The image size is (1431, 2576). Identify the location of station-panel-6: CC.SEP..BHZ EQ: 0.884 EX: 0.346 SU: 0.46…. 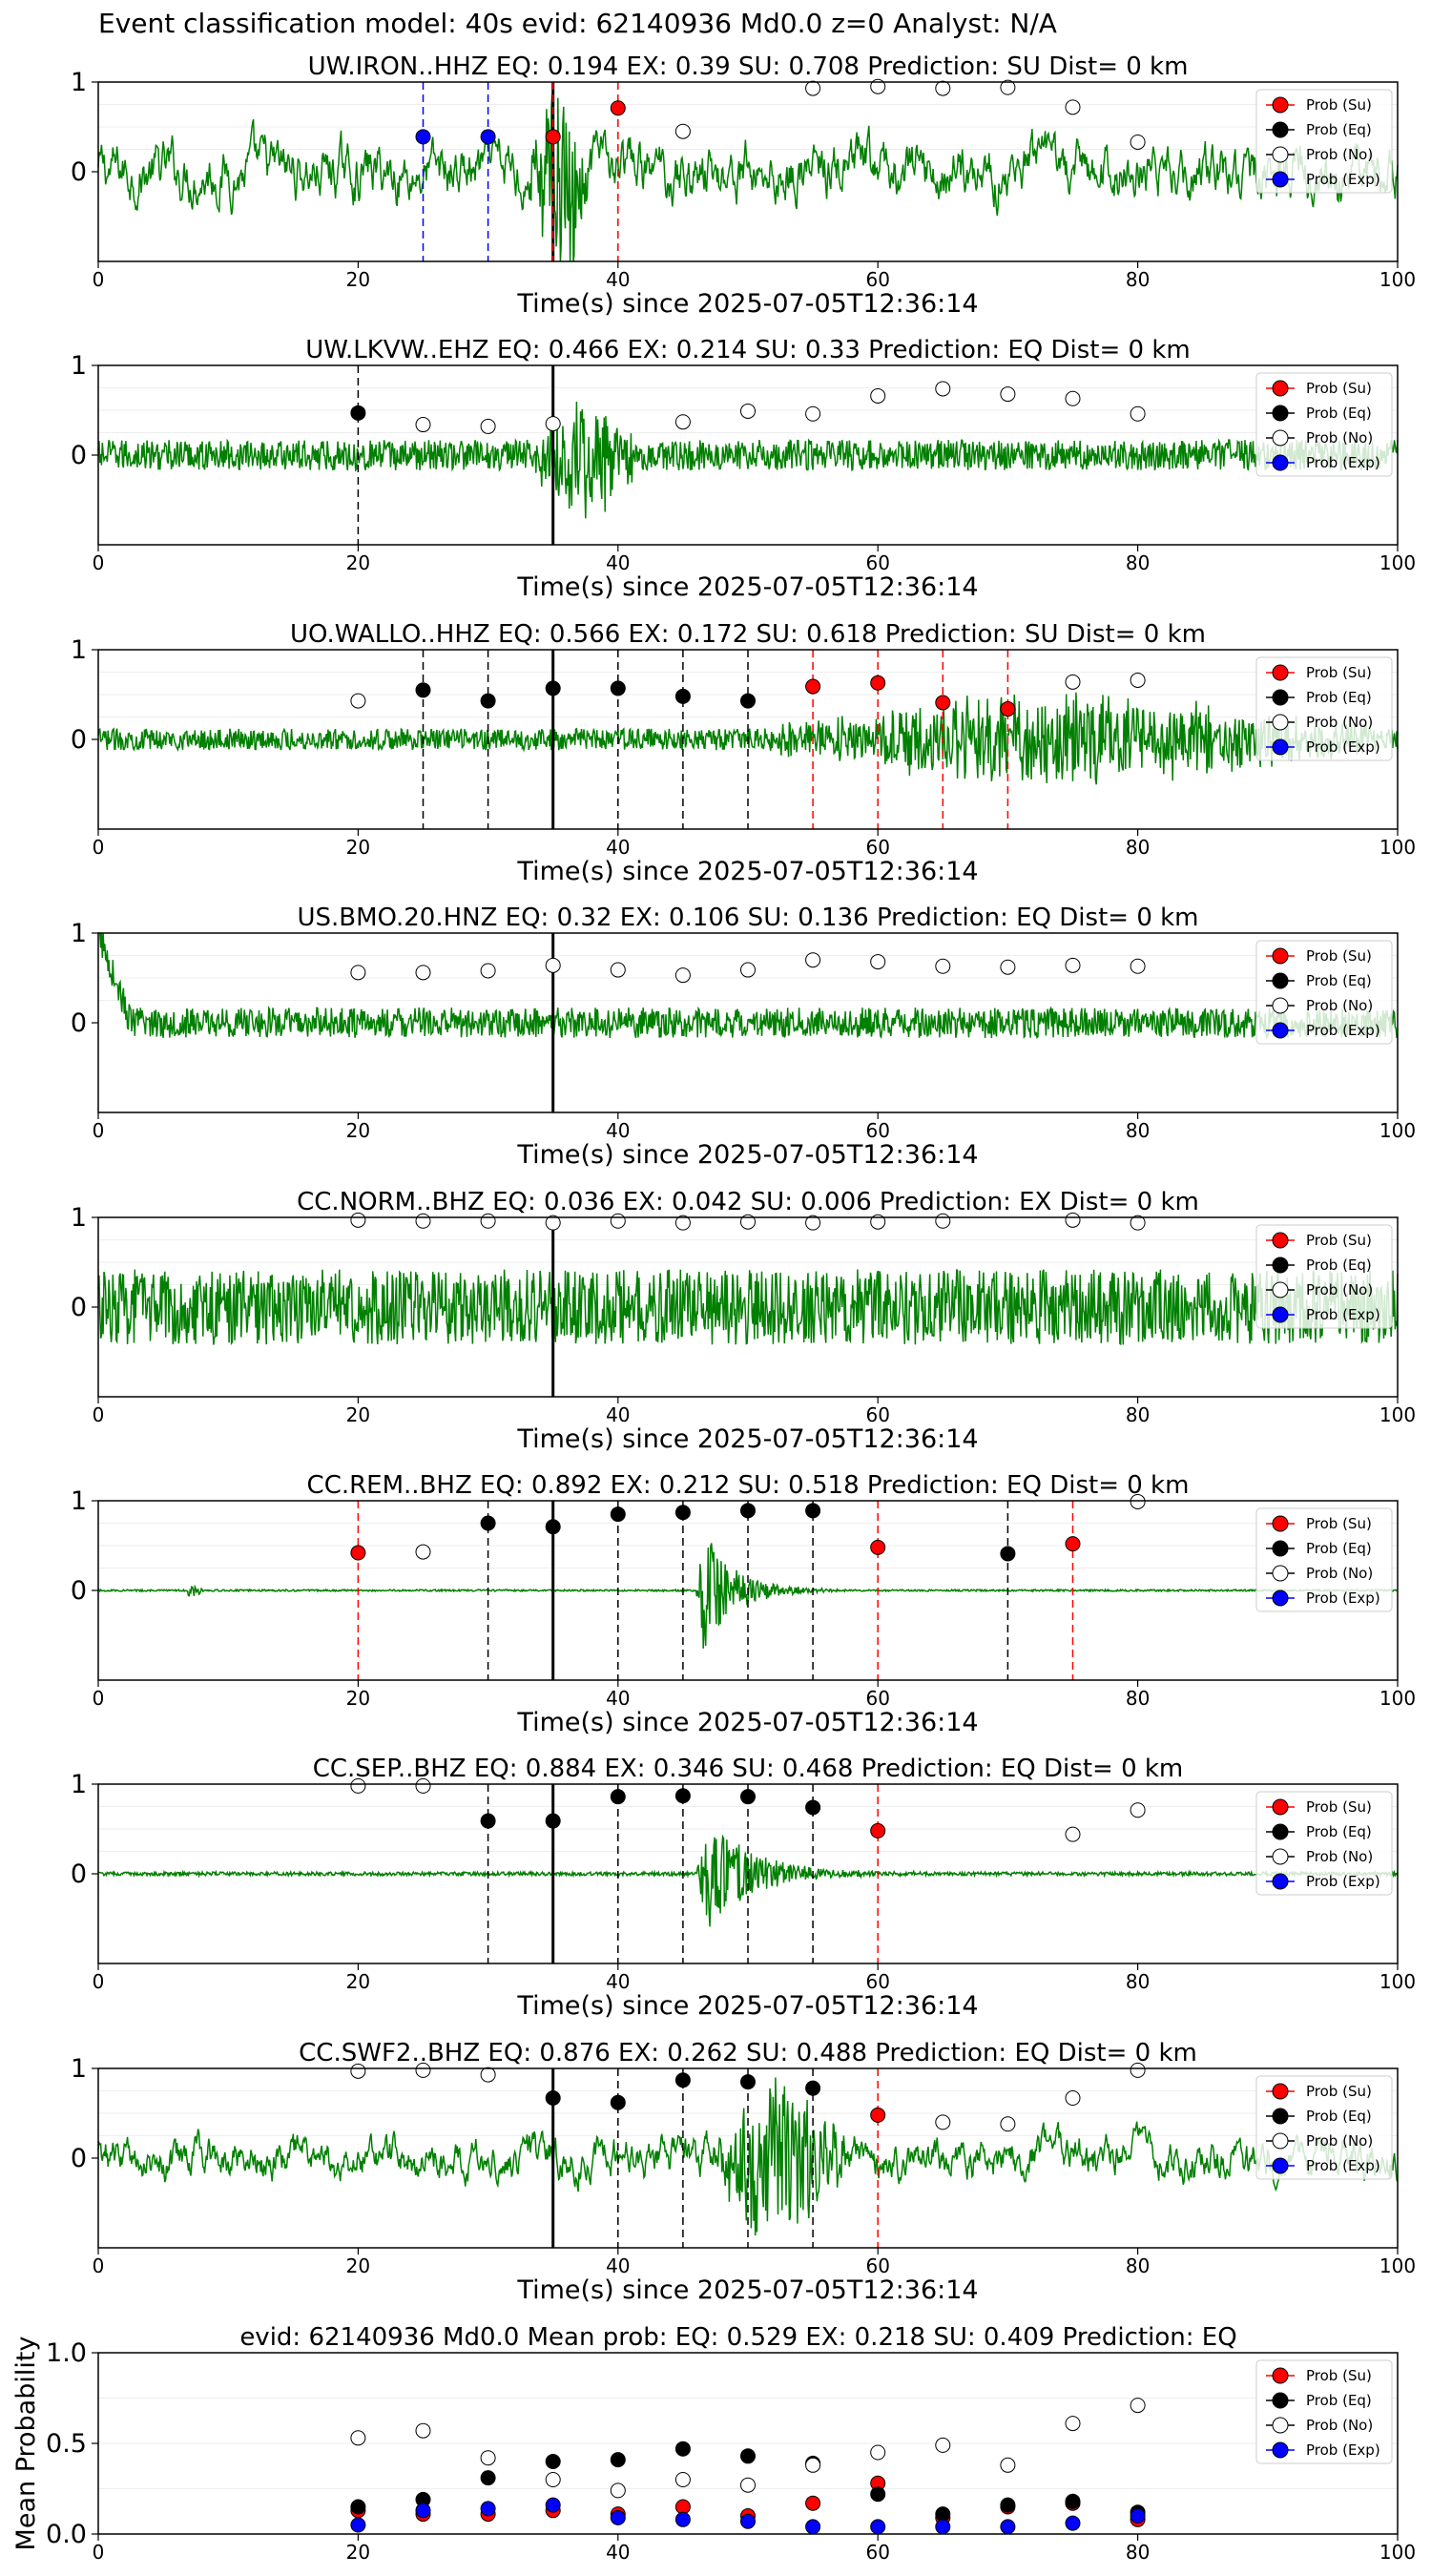
(744, 1888).